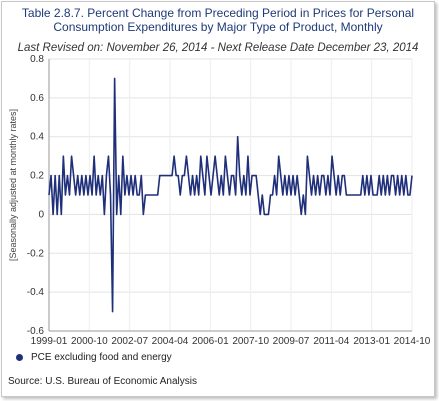 The image size is (439, 401). I want to click on legend: PCE excluding food and energy, so click(94, 357).